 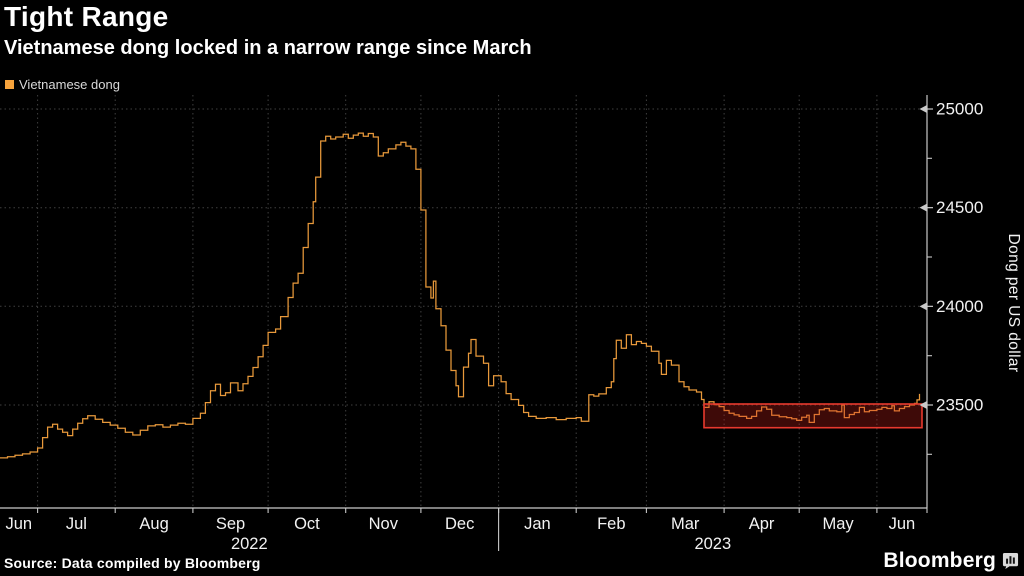 What do you see at coordinates (611, 524) in the screenshot?
I see `svg-text: Feb` at bounding box center [611, 524].